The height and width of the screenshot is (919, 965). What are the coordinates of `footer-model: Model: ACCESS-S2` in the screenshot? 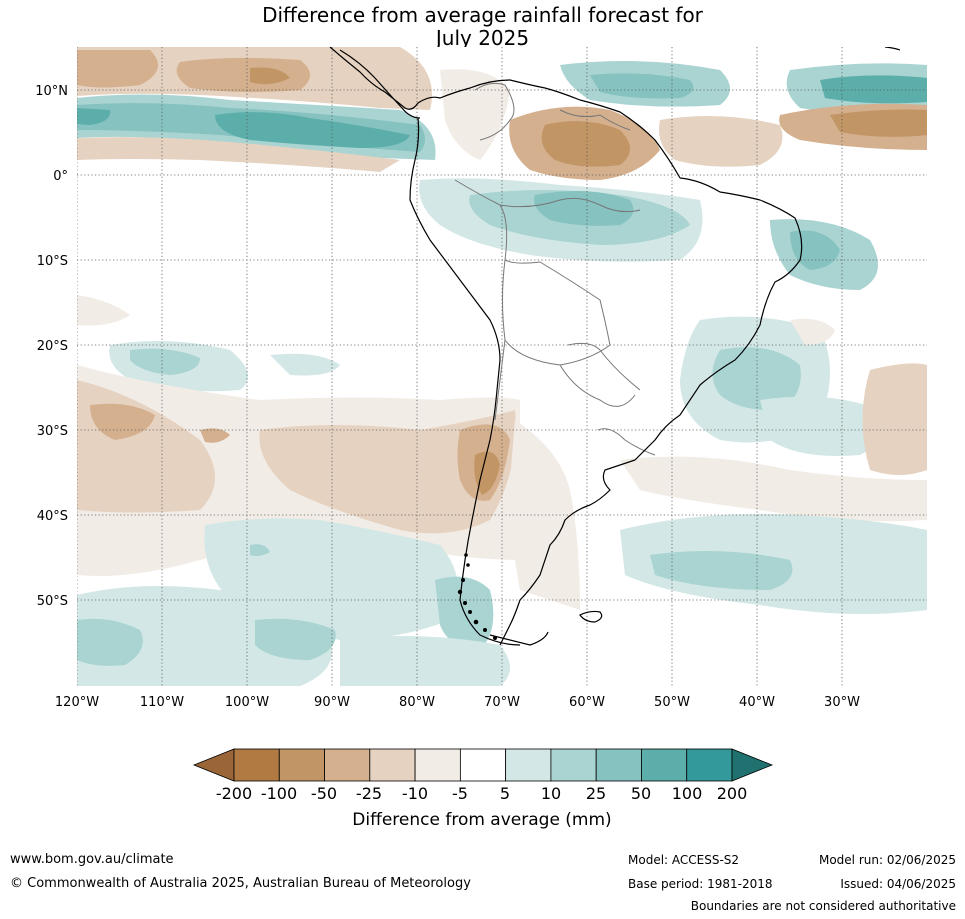 It's located at (684, 860).